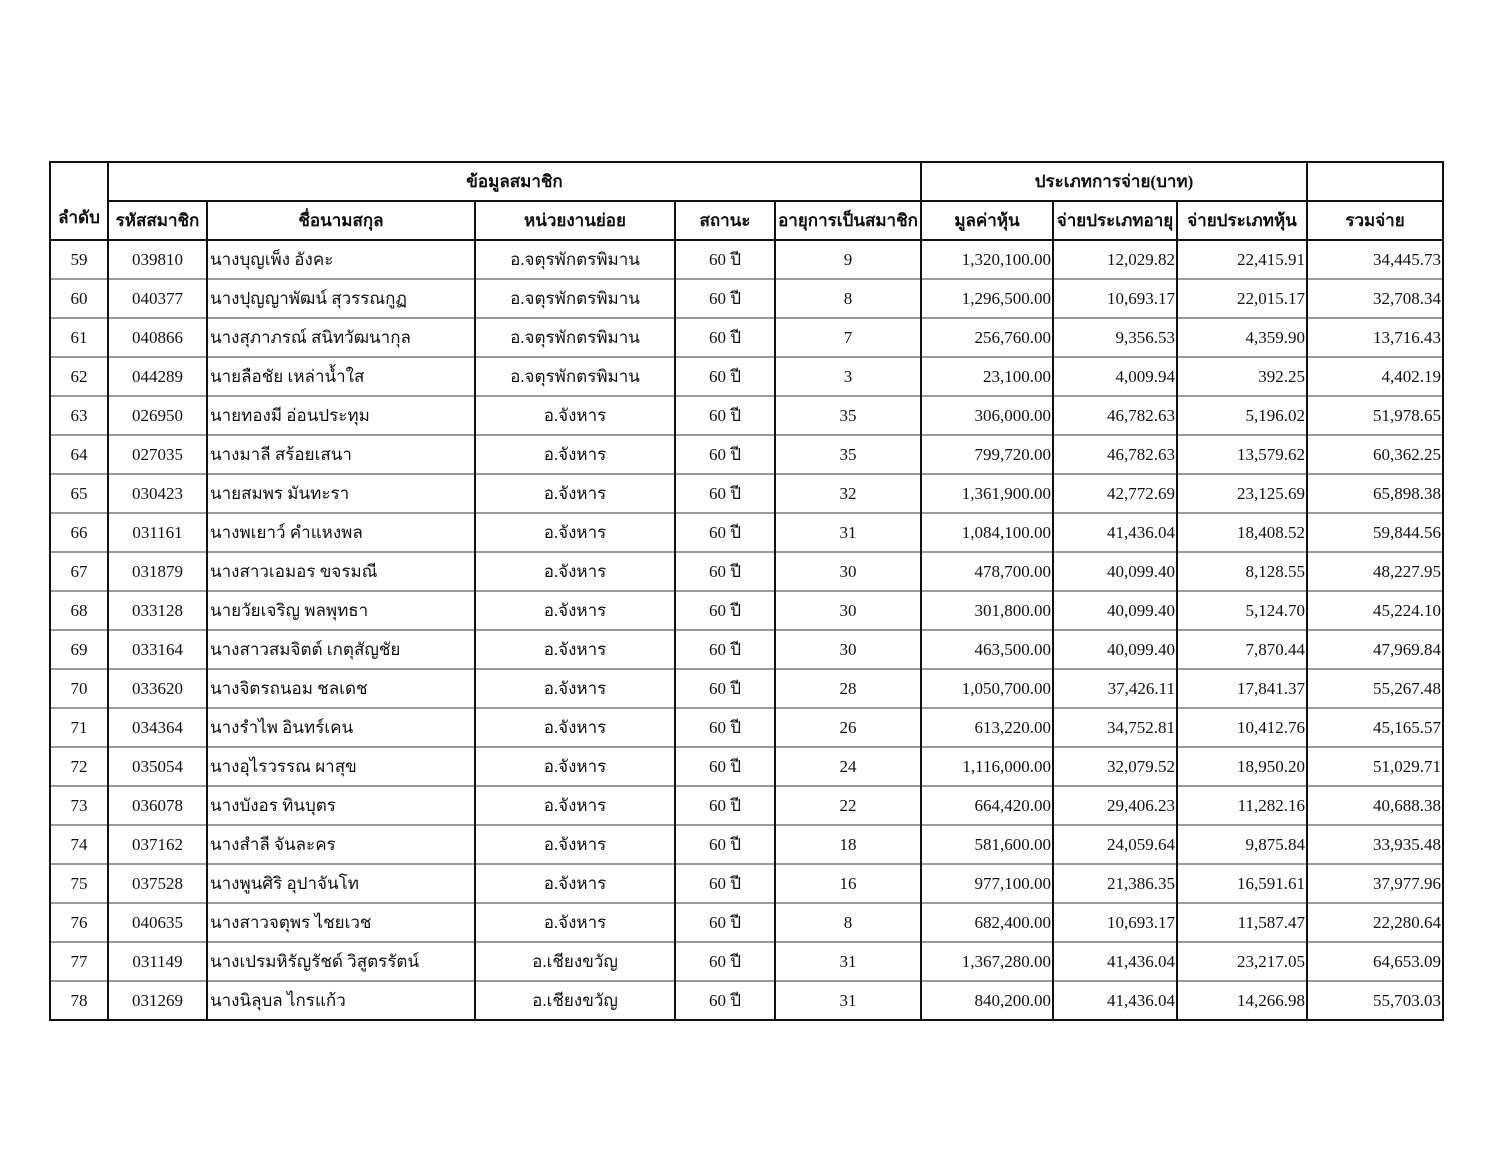 The height and width of the screenshot is (1159, 1500). What do you see at coordinates (1375, 1000) in the screenshot?
I see `cell-total: 55,703.03` at bounding box center [1375, 1000].